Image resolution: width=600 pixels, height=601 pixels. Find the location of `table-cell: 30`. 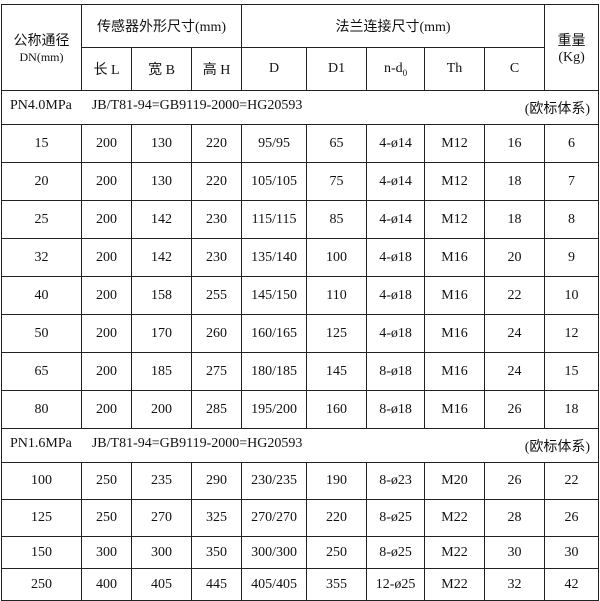

table-cell: 30 is located at coordinates (572, 552).